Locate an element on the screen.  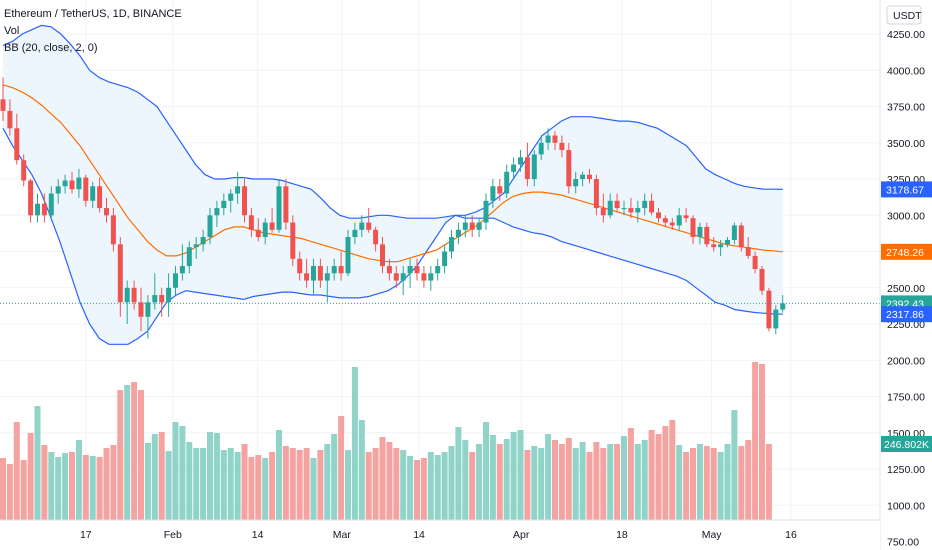
volume-indicator-label: Vol is located at coordinates (12, 31).